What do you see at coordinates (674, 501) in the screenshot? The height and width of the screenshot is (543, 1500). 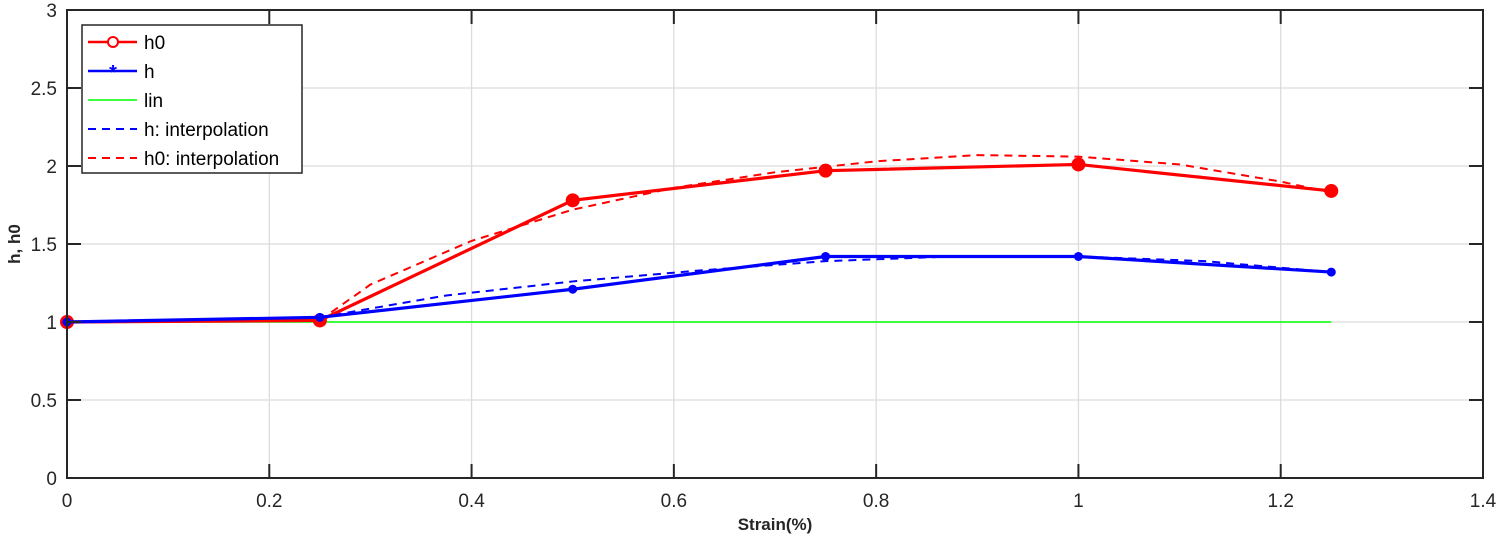 I see `x-tick-label: 0.6` at bounding box center [674, 501].